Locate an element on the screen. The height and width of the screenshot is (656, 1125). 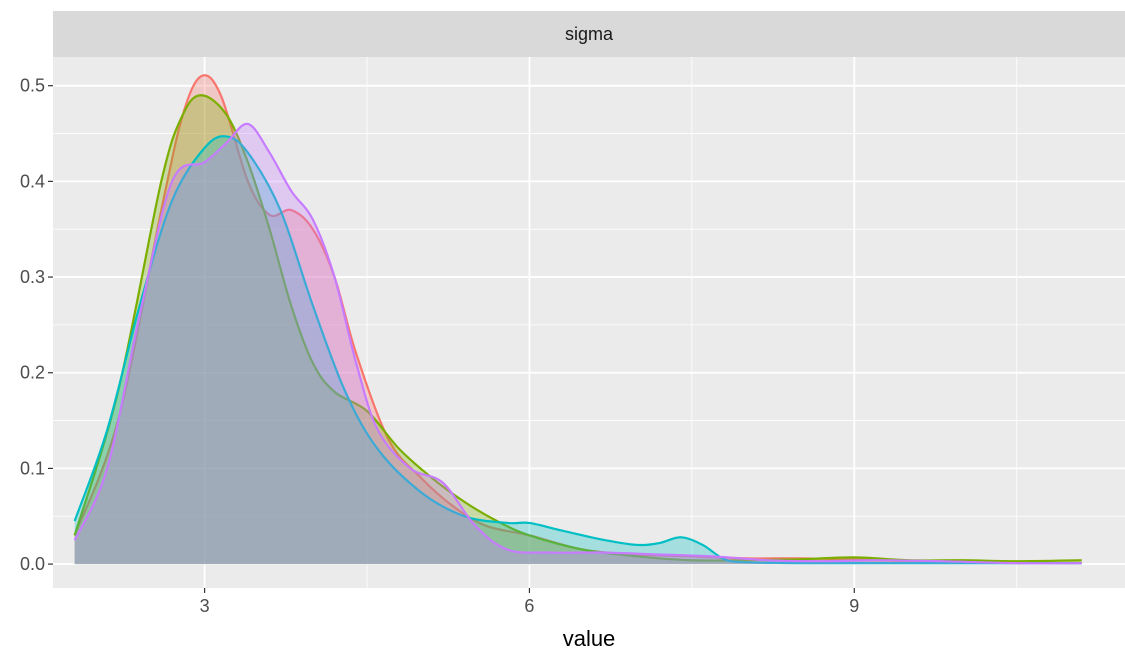
facet-strip is located at coordinates (589, 34).